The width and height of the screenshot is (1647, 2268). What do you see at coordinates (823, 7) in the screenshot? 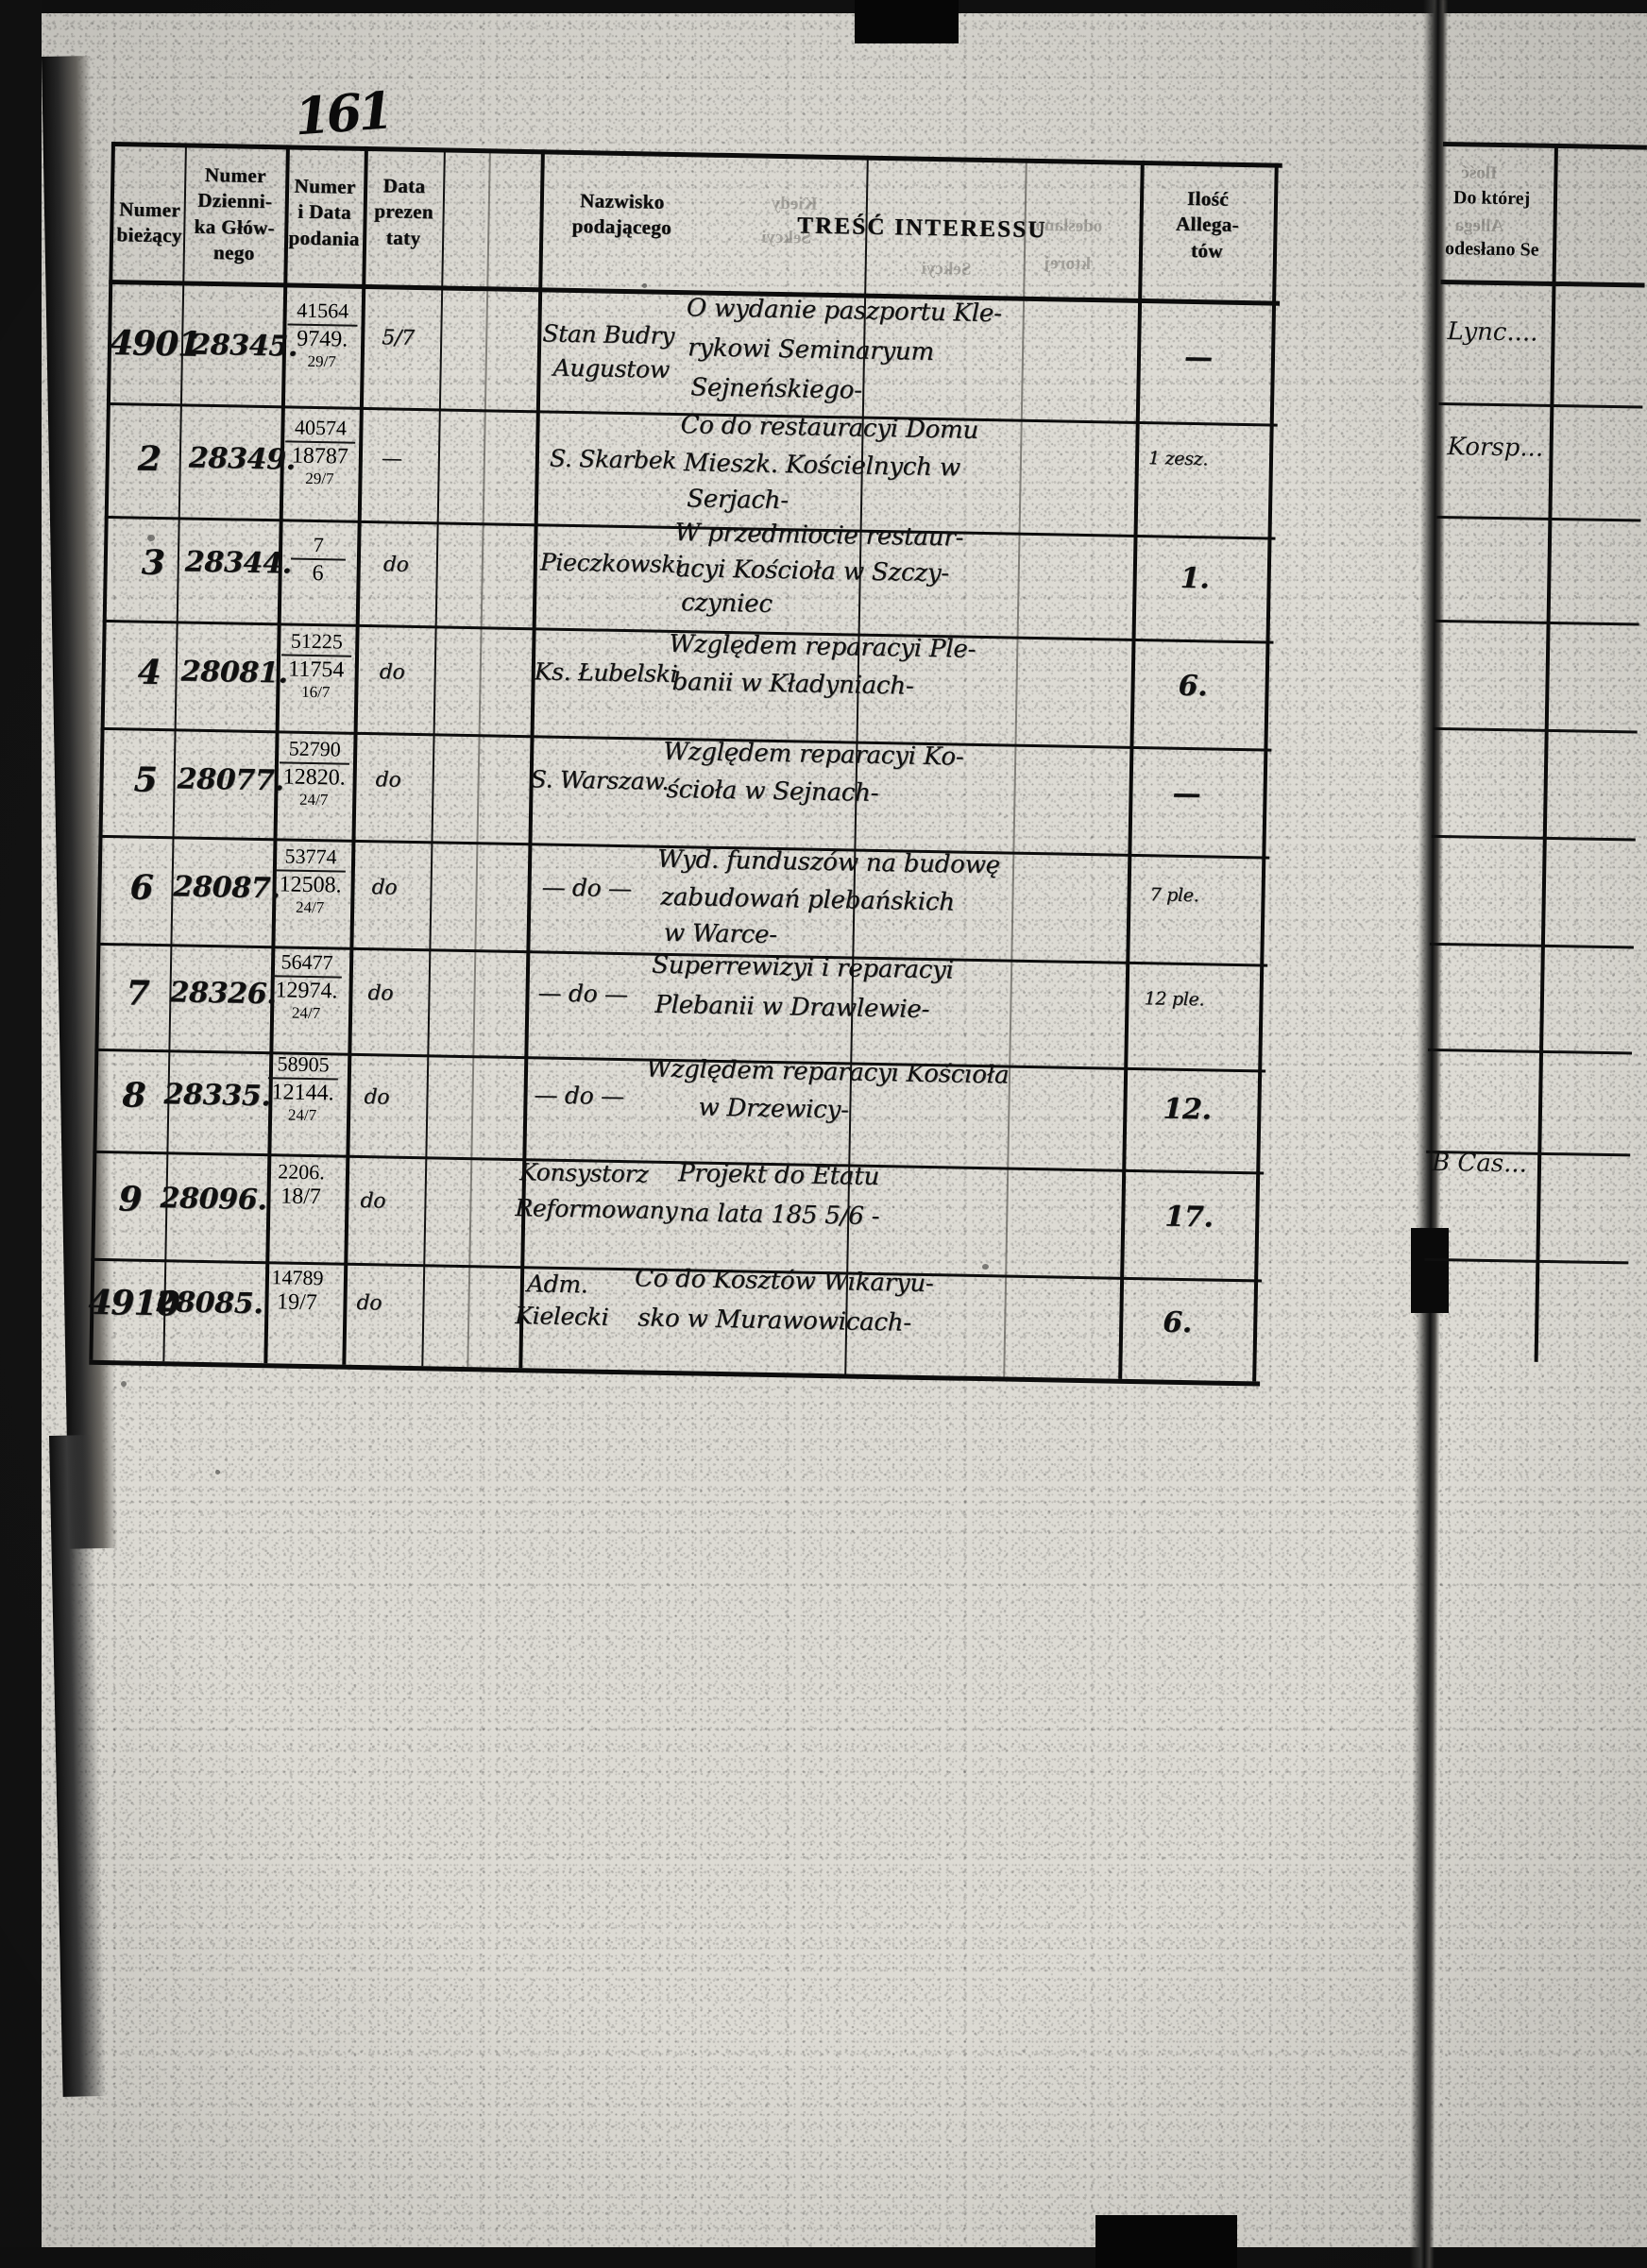
I see `scan-edge-top` at bounding box center [823, 7].